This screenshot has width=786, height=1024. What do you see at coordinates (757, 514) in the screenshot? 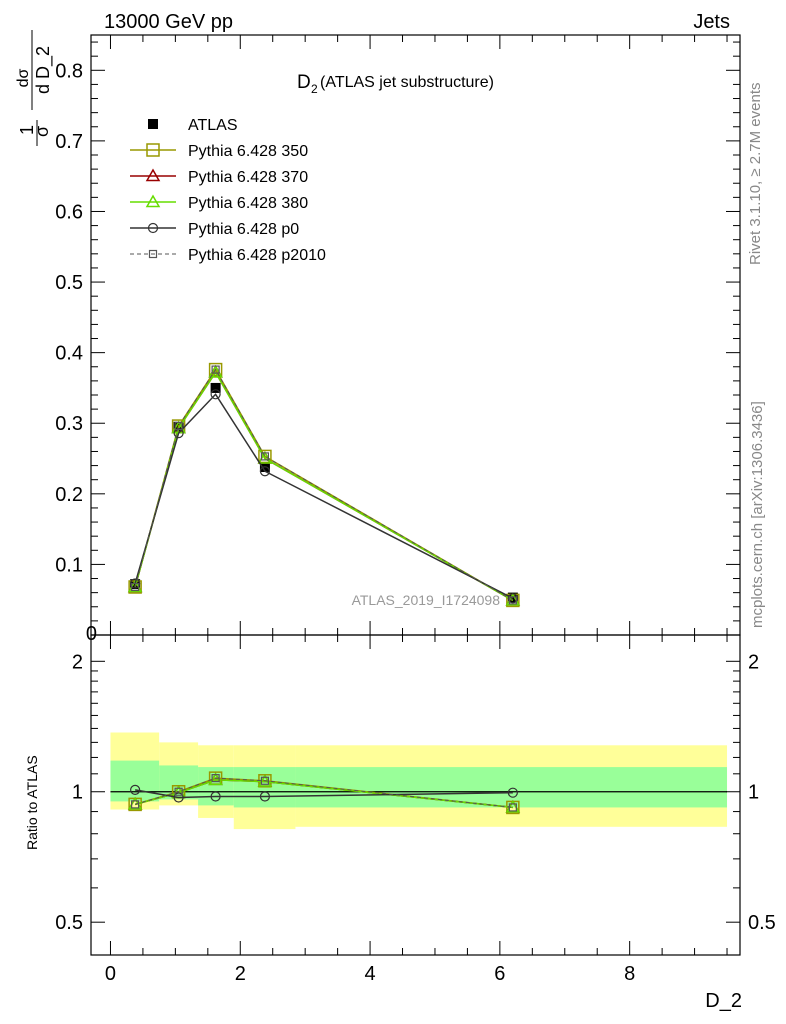
I see `mcplots-reference-label: mcplots.cern.ch [arXiv:1306.3436]` at bounding box center [757, 514].